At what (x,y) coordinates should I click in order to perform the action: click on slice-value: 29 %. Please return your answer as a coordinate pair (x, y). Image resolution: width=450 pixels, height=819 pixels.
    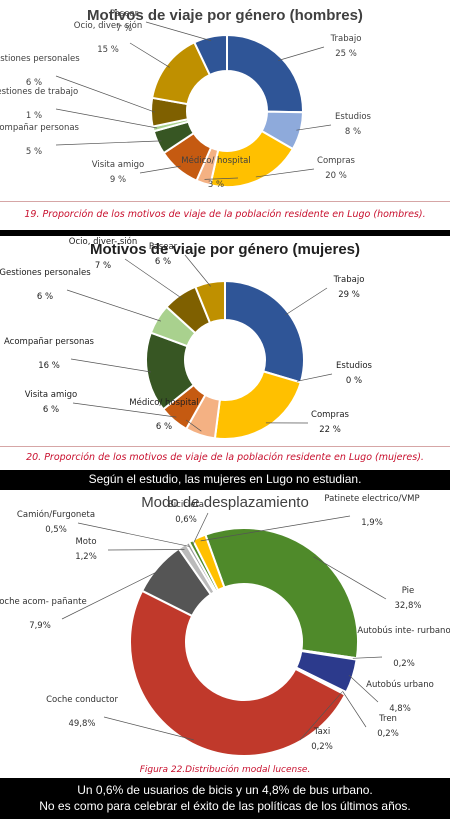
    Looking at the image, I should click on (349, 295).